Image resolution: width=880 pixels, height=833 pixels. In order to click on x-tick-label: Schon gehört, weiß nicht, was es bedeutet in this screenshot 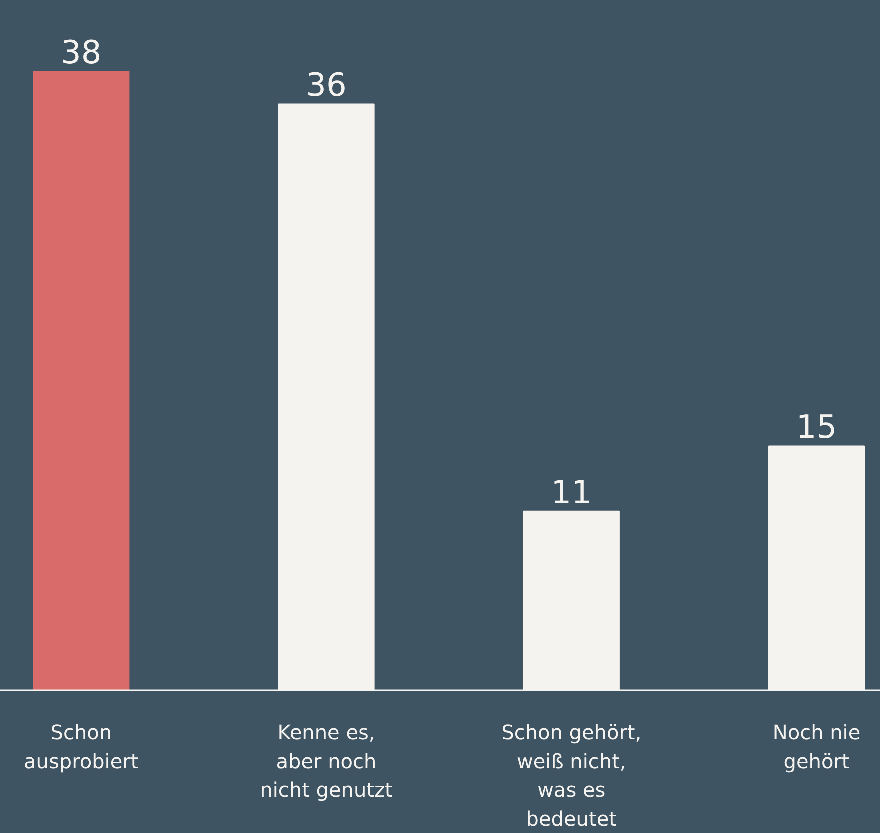, I will do `click(572, 775)`.